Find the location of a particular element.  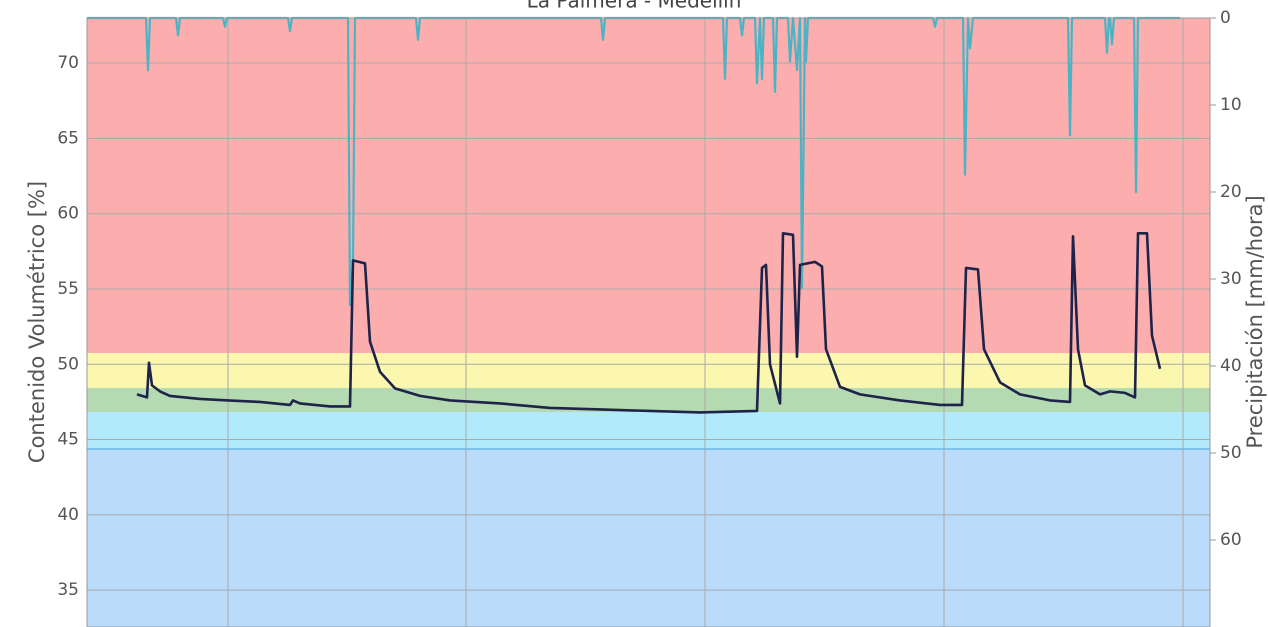

y2-tick-label: 30 is located at coordinates (1231, 279).